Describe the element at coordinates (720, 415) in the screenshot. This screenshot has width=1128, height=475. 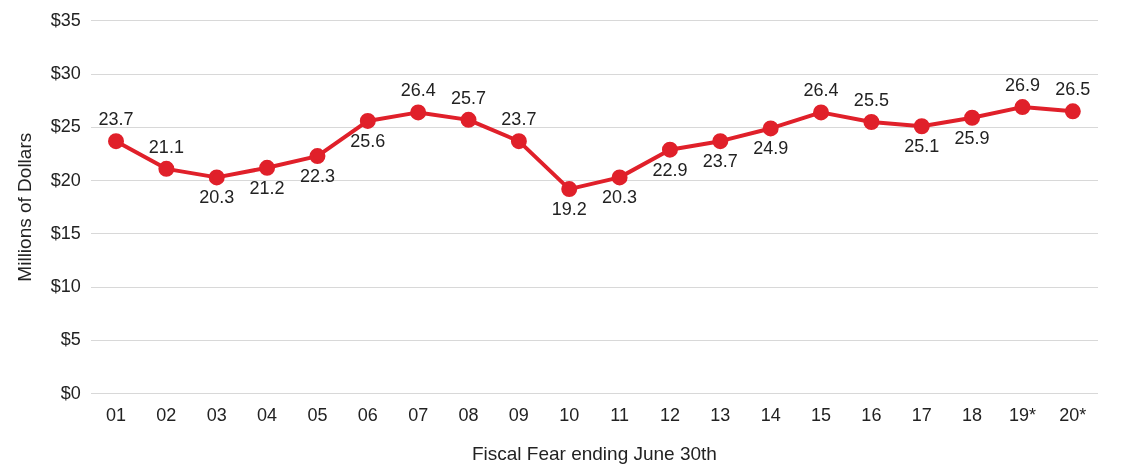
I see `x-tick-label: 13` at that location.